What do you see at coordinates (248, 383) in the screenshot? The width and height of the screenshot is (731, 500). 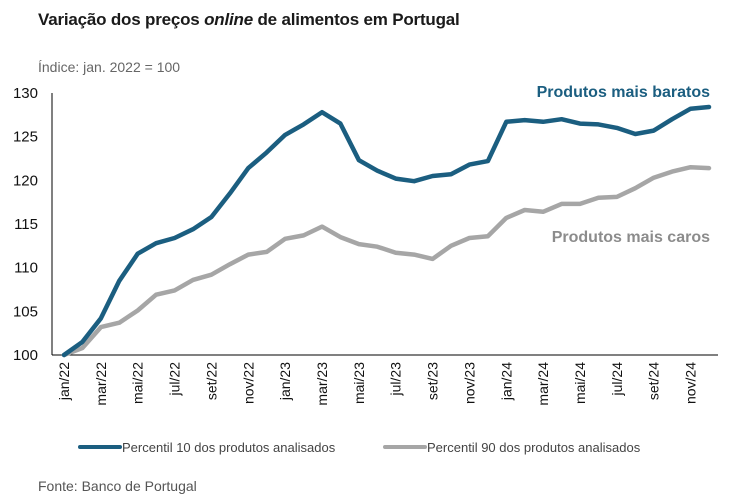 I see `x-tick-label: nov/22` at bounding box center [248, 383].